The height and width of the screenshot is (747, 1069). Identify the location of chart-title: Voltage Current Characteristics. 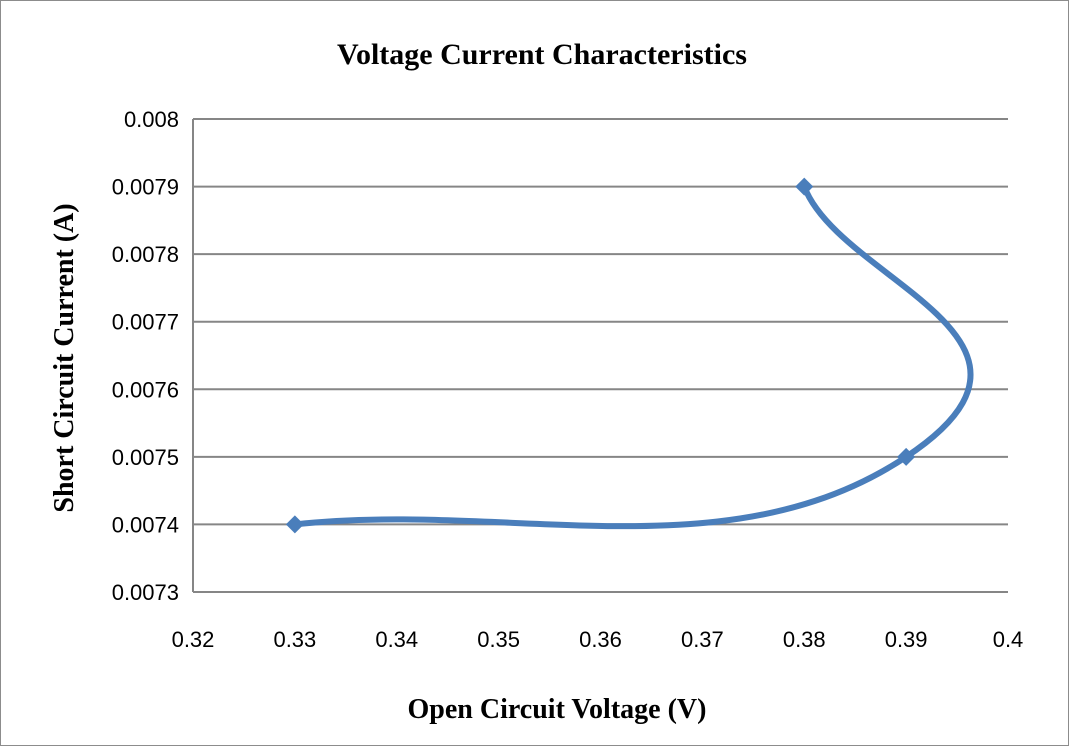
(542, 54).